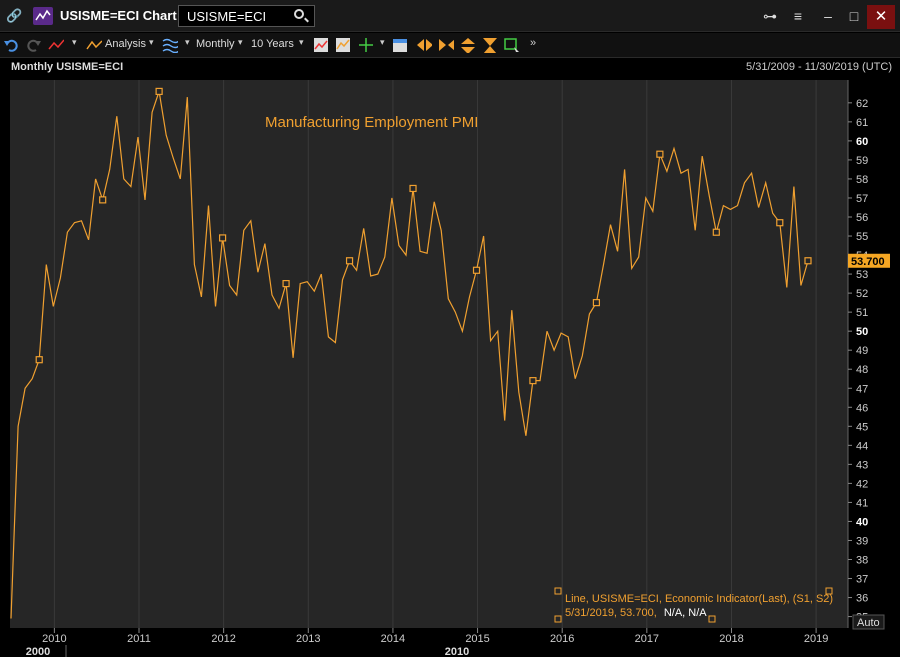  Describe the element at coordinates (862, 408) in the screenshot. I see `y-tick-label: 46` at that location.